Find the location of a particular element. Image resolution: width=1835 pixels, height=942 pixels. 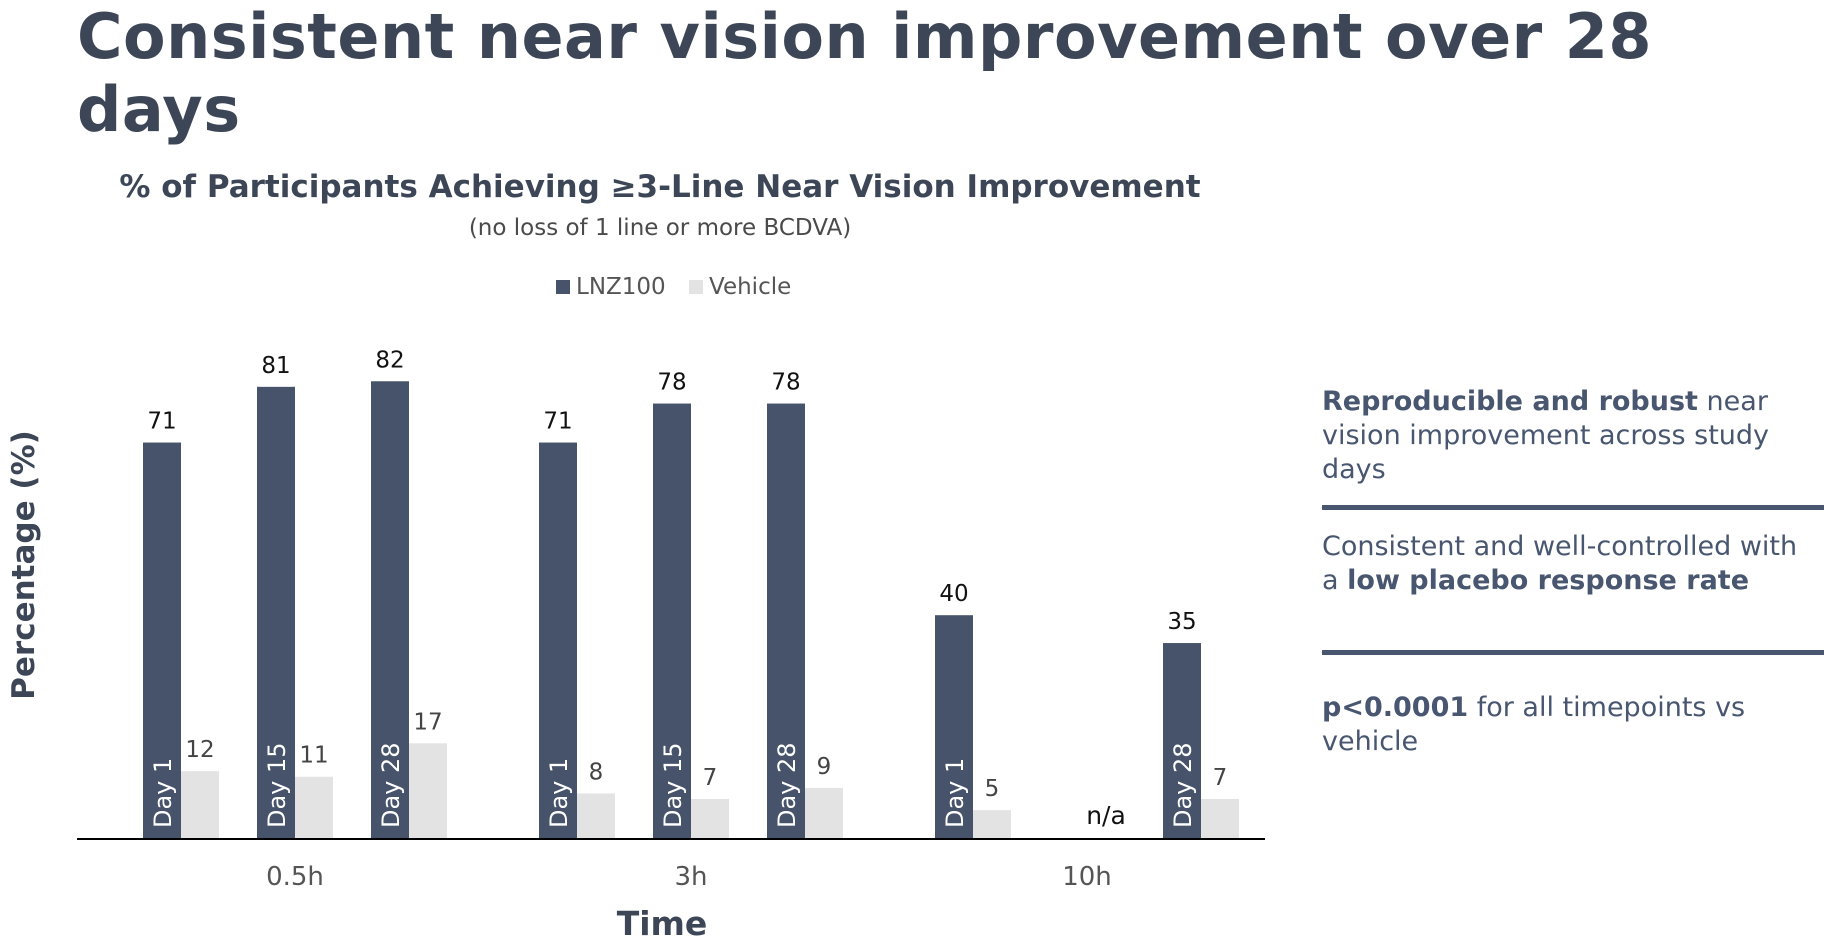

data-label-vehicle: 12 is located at coordinates (199, 750).